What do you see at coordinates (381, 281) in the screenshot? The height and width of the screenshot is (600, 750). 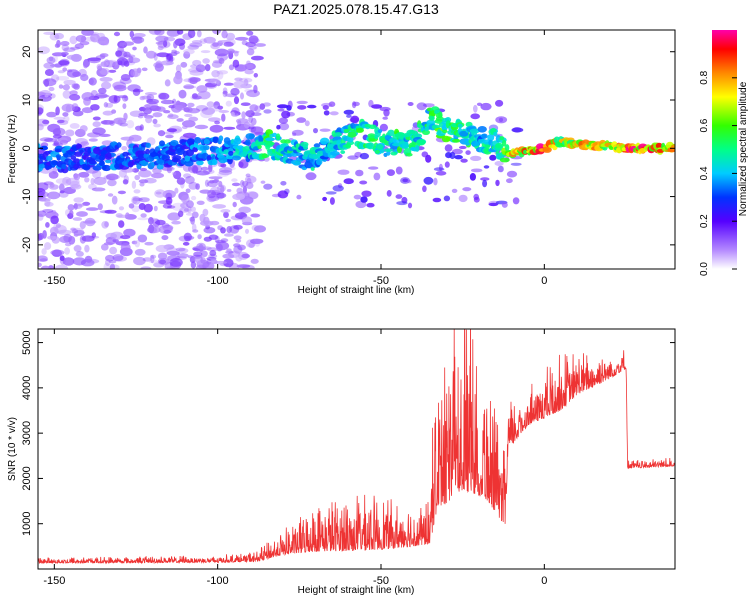 I see `x-tick-label: -50` at bounding box center [381, 281].